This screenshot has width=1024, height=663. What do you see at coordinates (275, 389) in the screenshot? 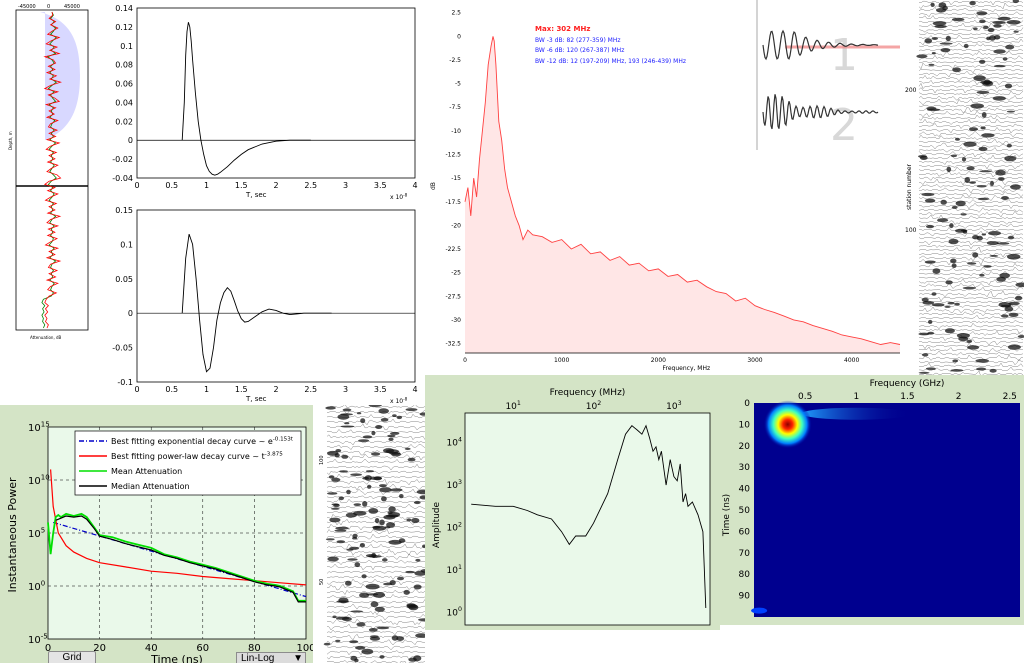
I see `wavelet-bottom-xtick: 2` at bounding box center [275, 389].